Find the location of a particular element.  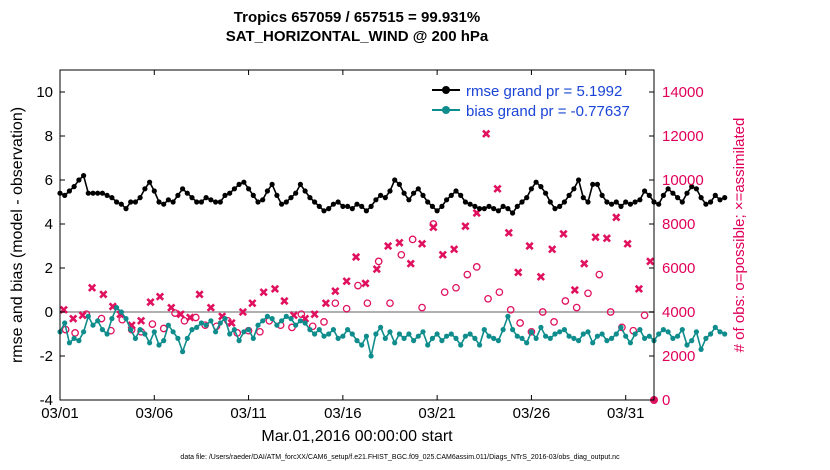

x-tick-label: 03/26 is located at coordinates (532, 413).